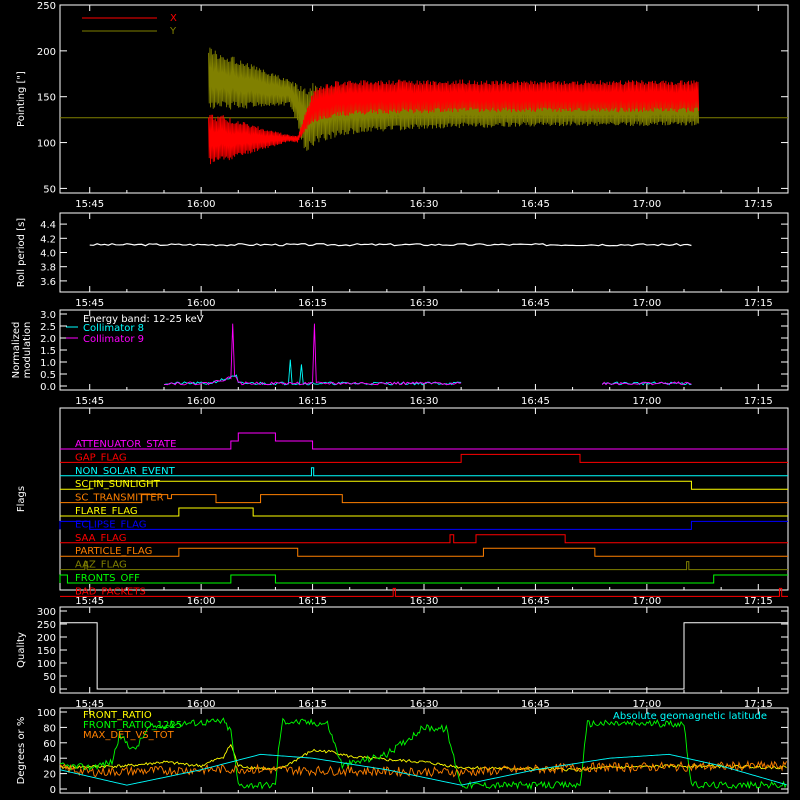  What do you see at coordinates (424, 512) in the screenshot?
I see `flag-flare-flag-line` at bounding box center [424, 512].